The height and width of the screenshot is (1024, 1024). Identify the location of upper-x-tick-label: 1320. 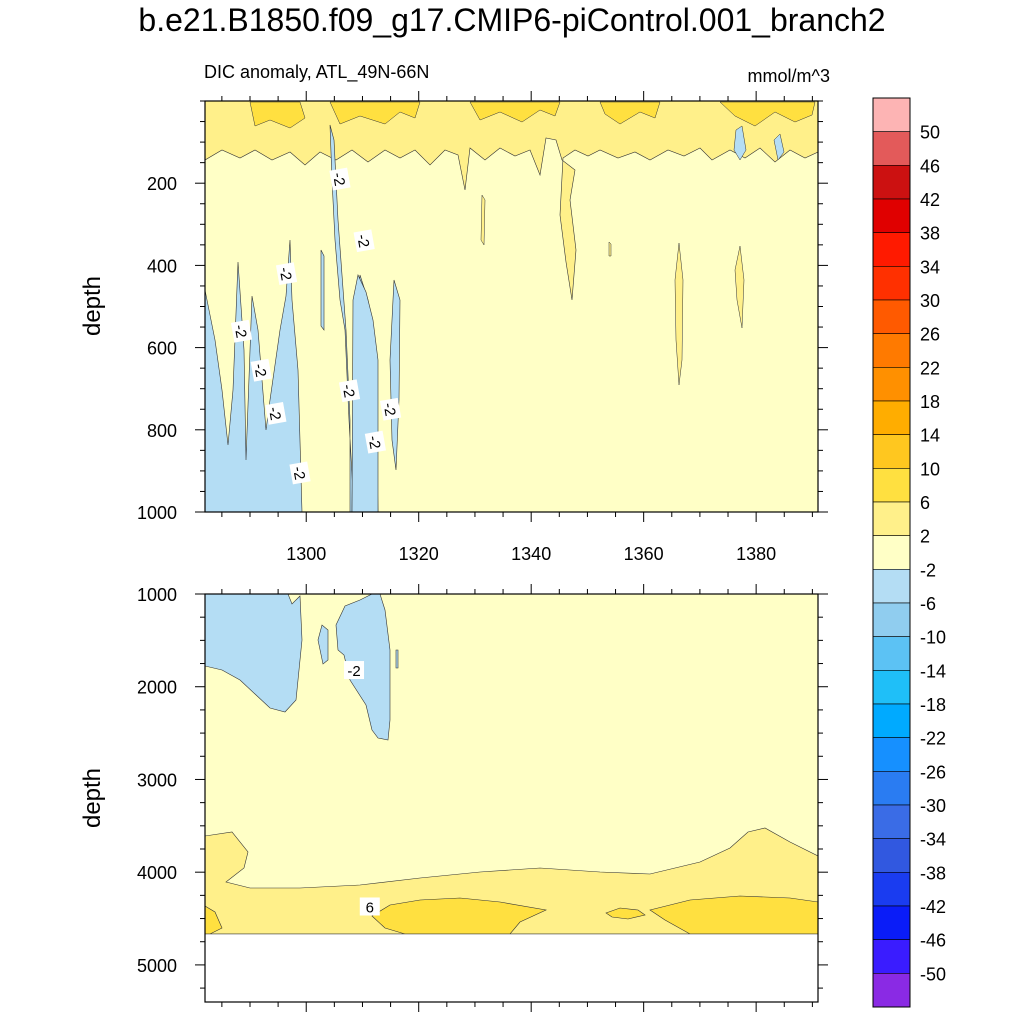
(419, 554).